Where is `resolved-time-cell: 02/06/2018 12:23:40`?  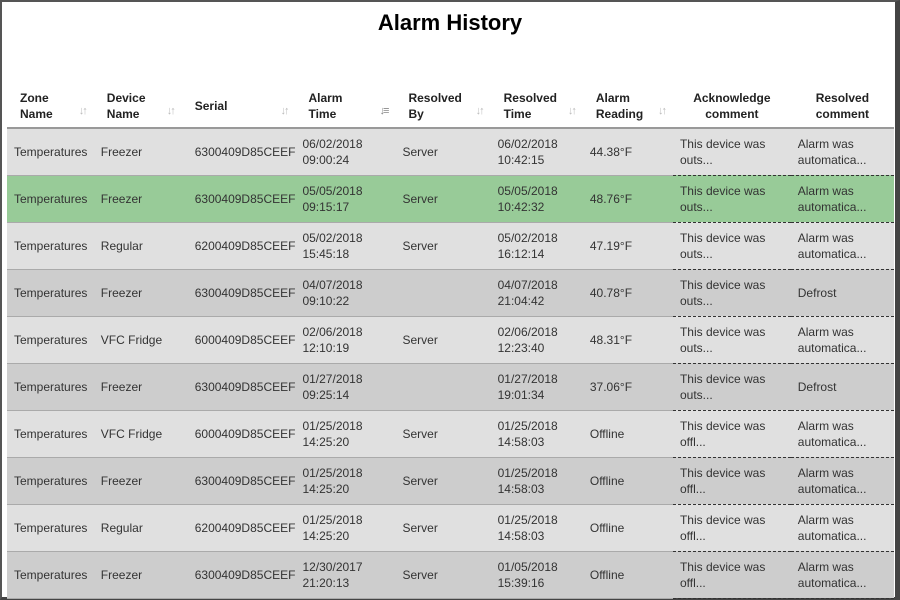
resolved-time-cell: 02/06/2018 12:23:40 is located at coordinates (536, 340).